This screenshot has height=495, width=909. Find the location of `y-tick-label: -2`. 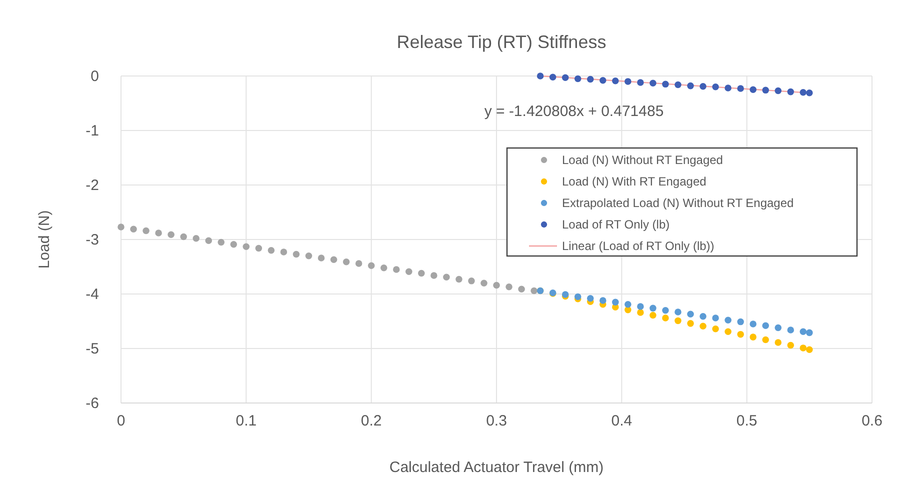

y-tick-label: -2 is located at coordinates (92, 185).